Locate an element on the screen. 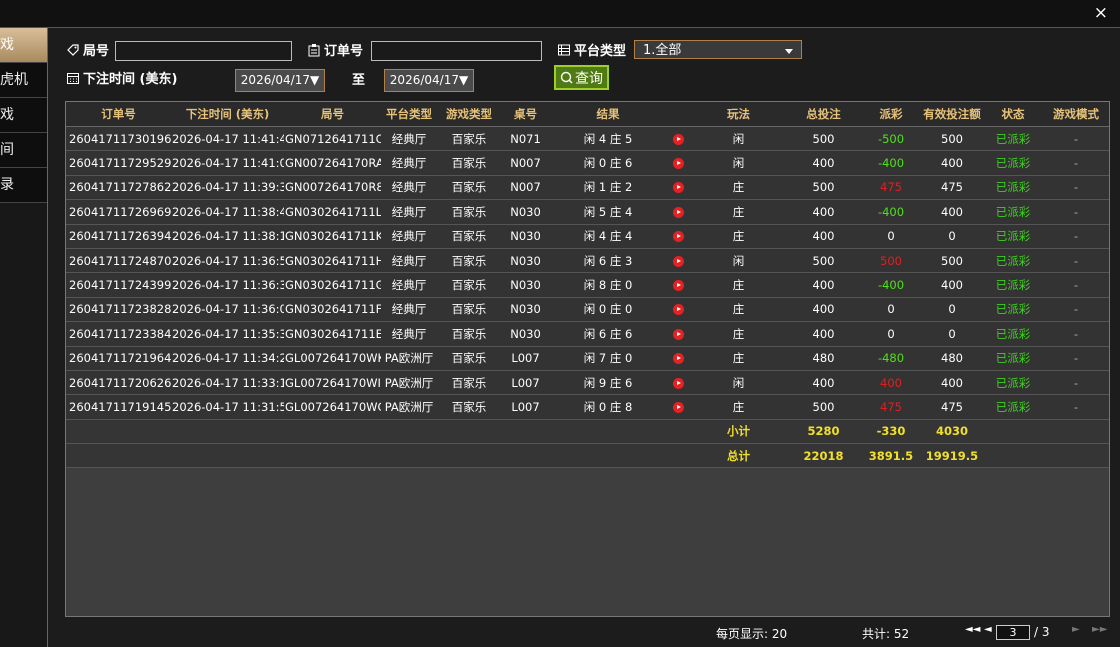  sidebar-item: 虎机 is located at coordinates (23, 80).